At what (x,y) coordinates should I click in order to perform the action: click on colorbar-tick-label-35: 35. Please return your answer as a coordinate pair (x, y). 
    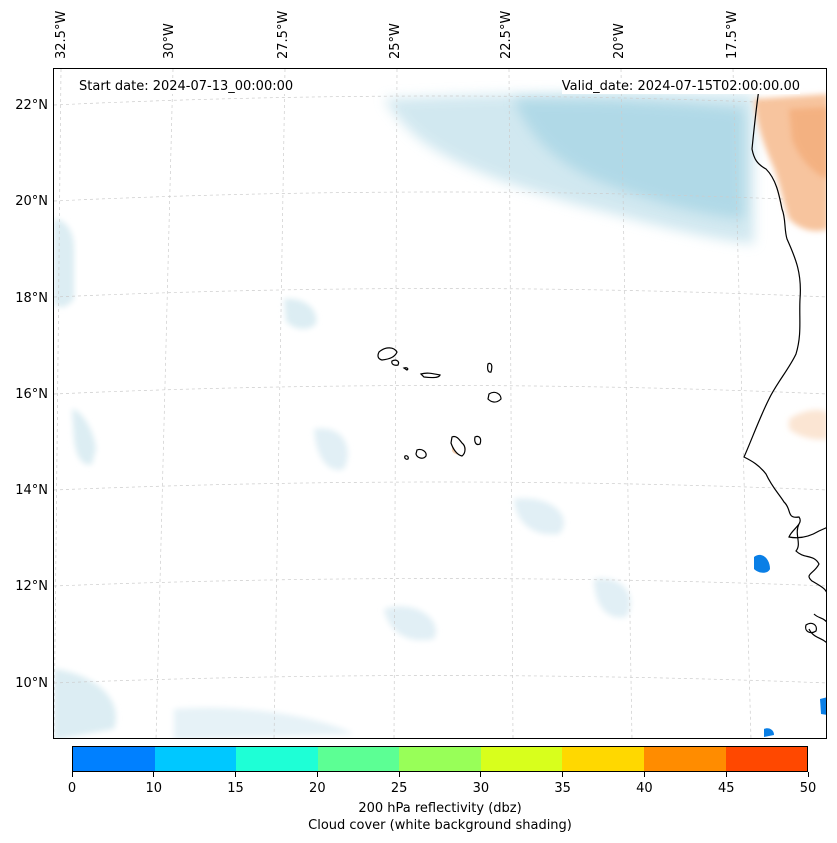
    Looking at the image, I should click on (562, 788).